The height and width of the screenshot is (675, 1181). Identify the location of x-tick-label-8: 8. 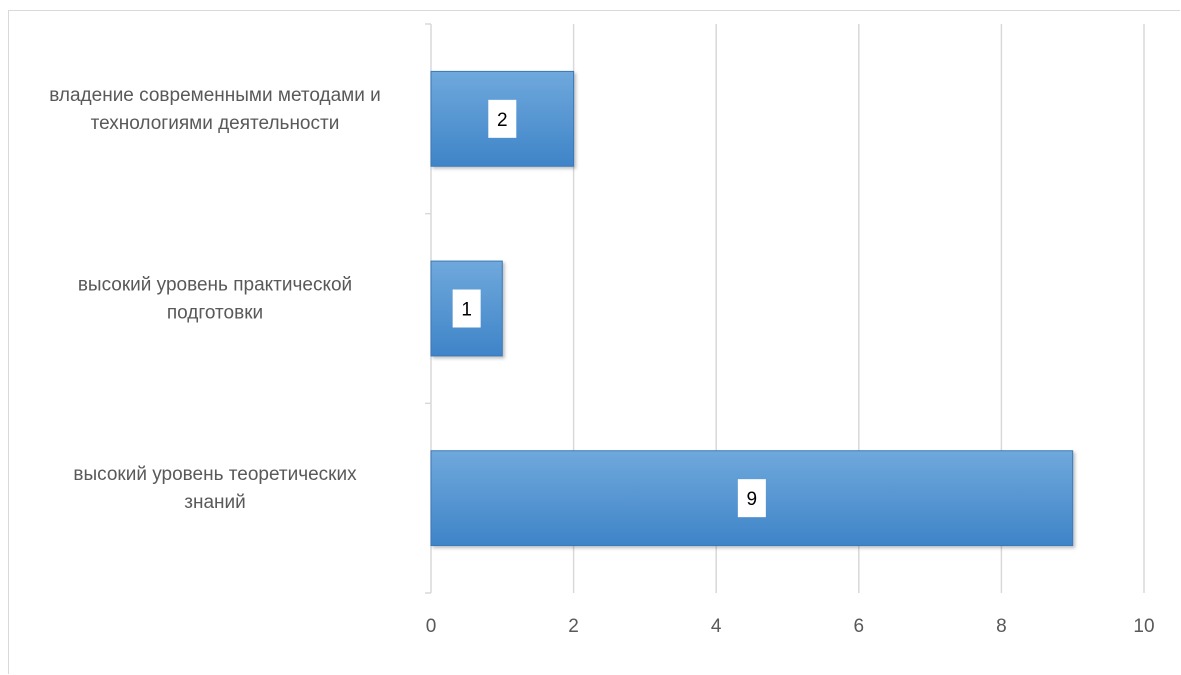
(1001, 626).